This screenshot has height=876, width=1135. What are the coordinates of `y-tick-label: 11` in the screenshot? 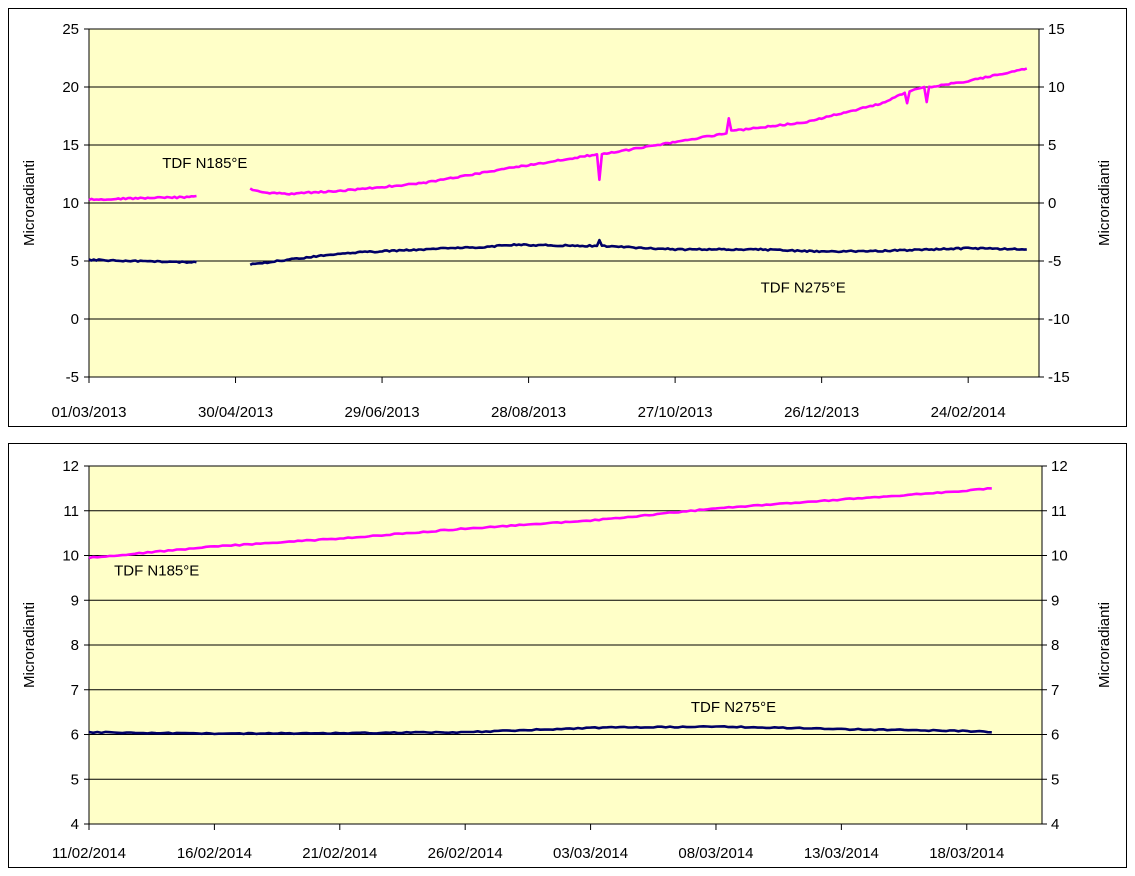 It's located at (71, 511).